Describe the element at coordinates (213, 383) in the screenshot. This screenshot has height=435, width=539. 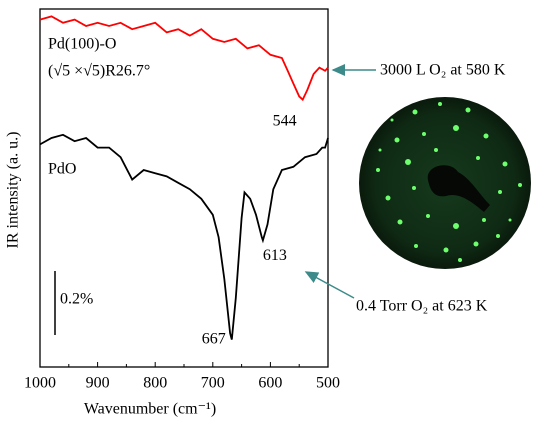
I see `x-tick-label: 700` at that location.